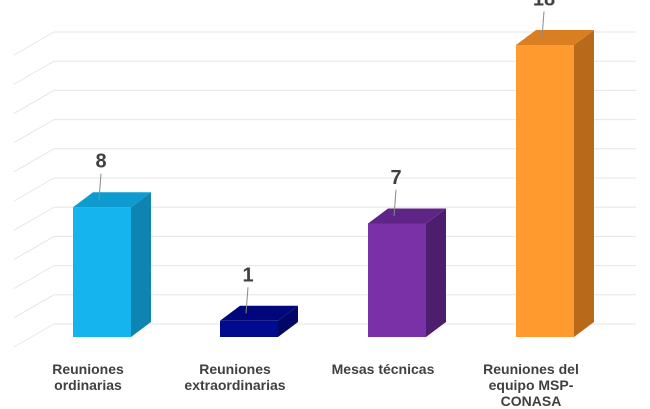 The width and height of the screenshot is (650, 409). Describe the element at coordinates (383, 369) in the screenshot. I see `category-label: Mesas técnicas` at that location.